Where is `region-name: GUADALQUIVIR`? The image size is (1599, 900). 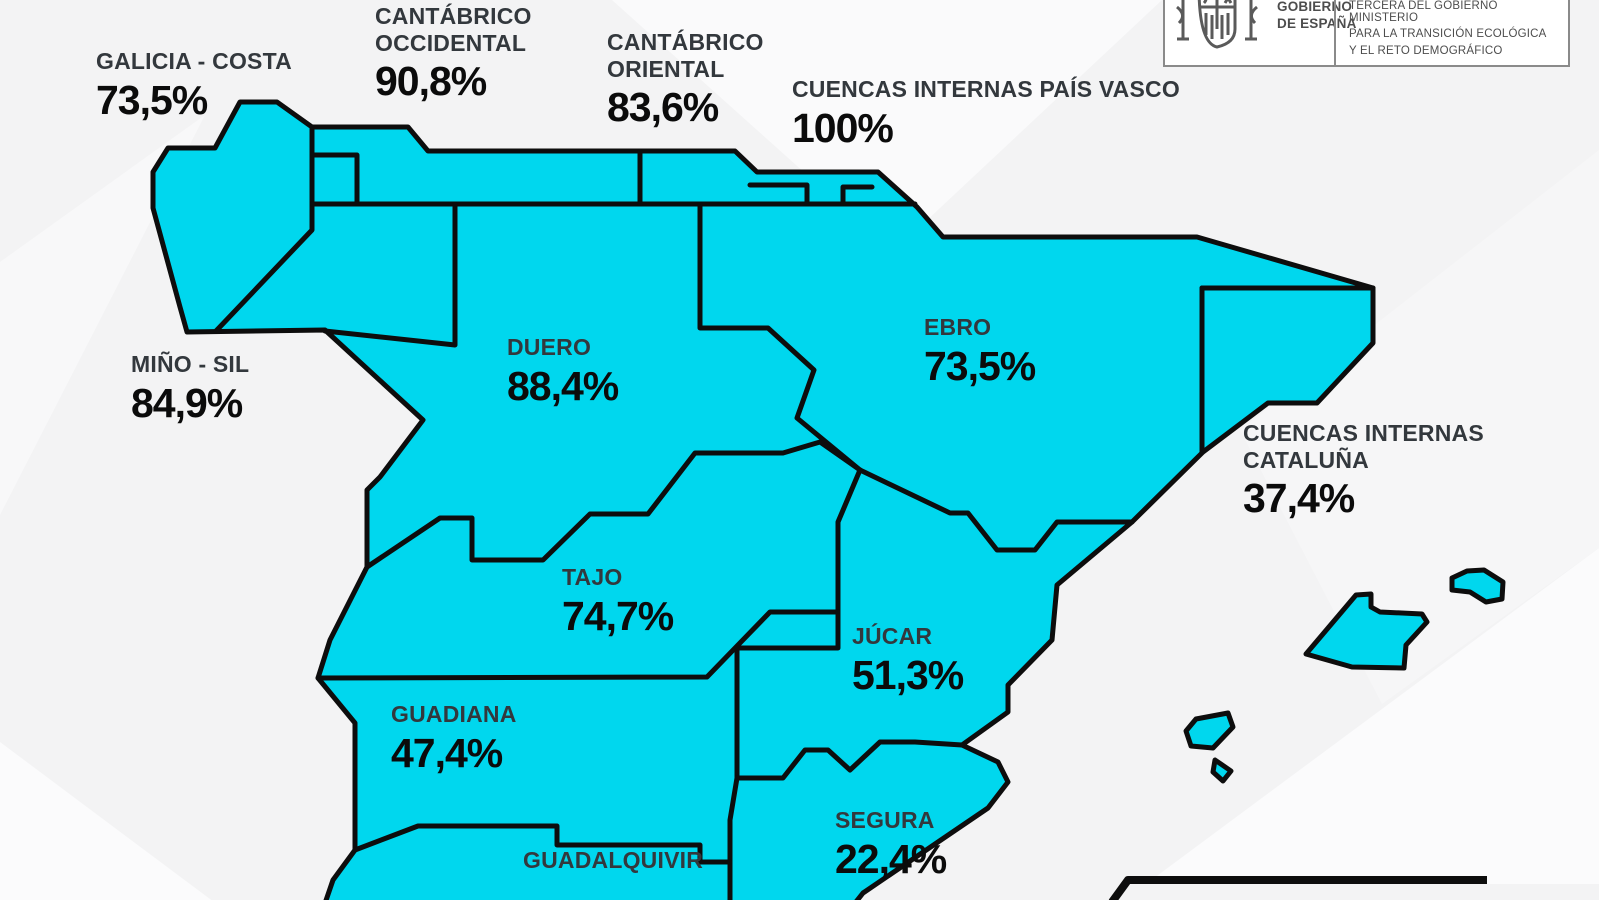
region-name: GUADALQUIVIR is located at coordinates (613, 860).